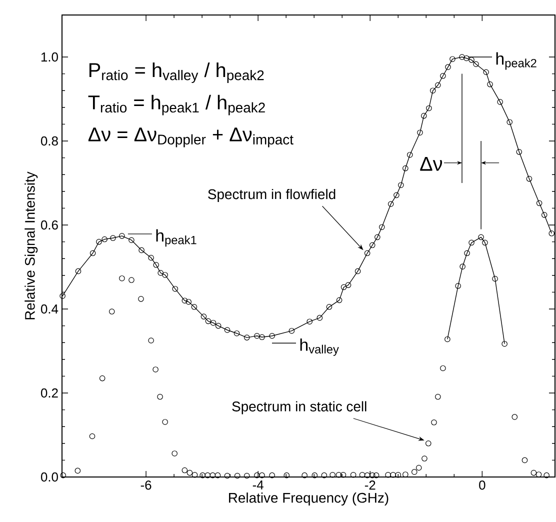 The width and height of the screenshot is (556, 522). I want to click on y-tick-label: 0.0, so click(49, 477).